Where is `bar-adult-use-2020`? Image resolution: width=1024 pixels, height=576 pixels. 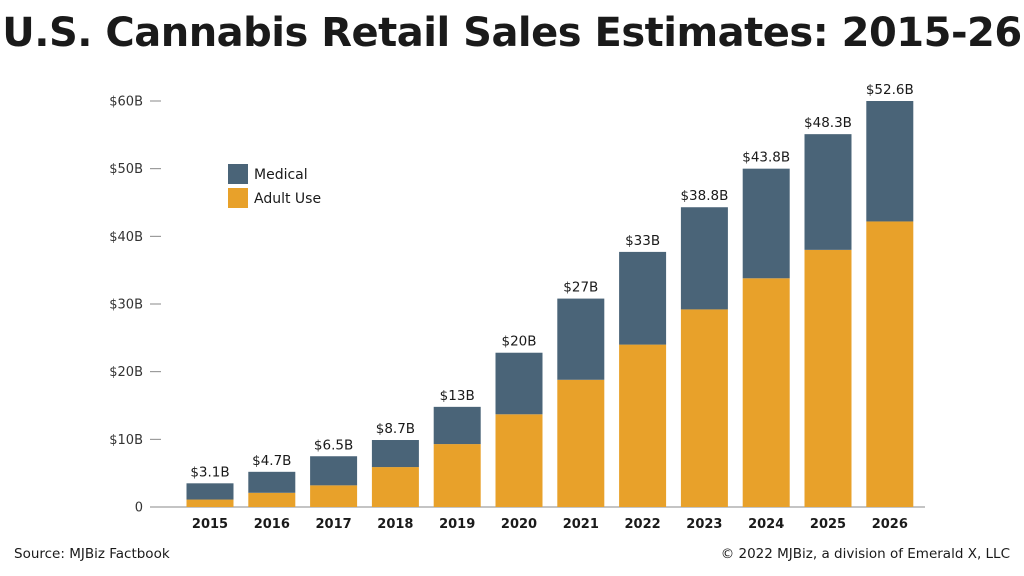 bar-adult-use-2020 is located at coordinates (519, 460).